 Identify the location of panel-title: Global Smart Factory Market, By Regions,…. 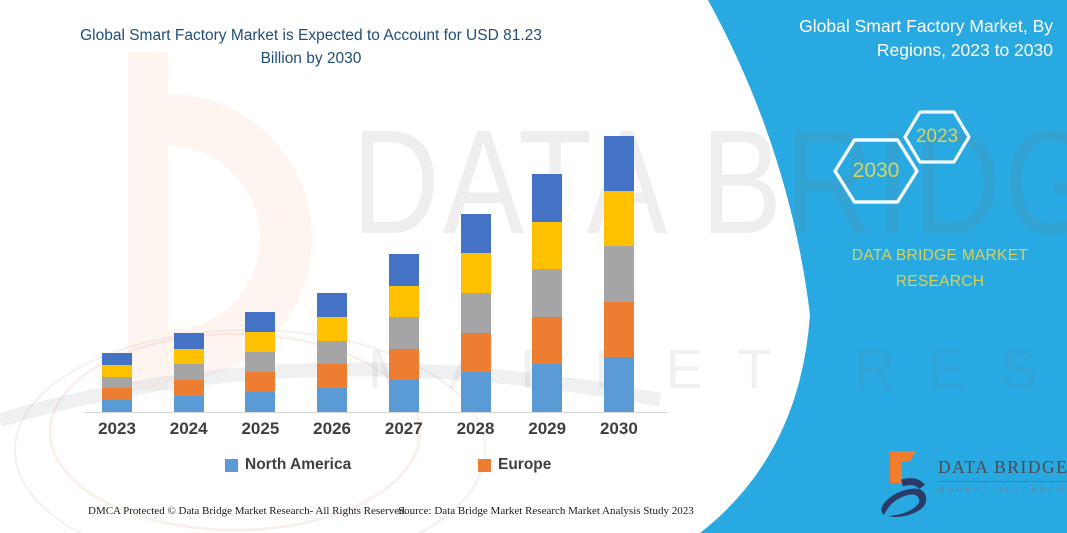
(926, 38).